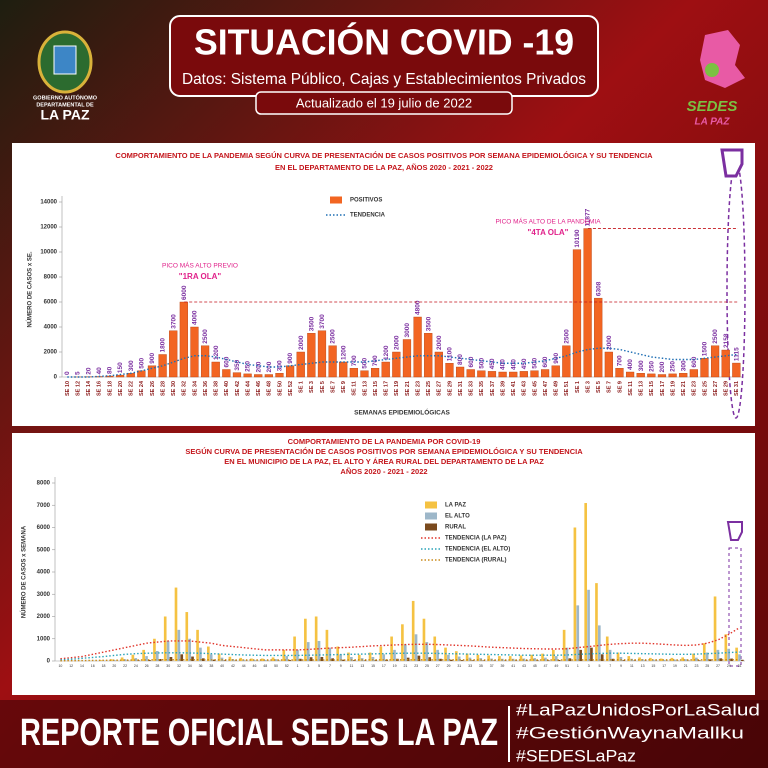  What do you see at coordinates (740, 666) in the screenshot?
I see `x-tick-label: 31` at bounding box center [740, 666].